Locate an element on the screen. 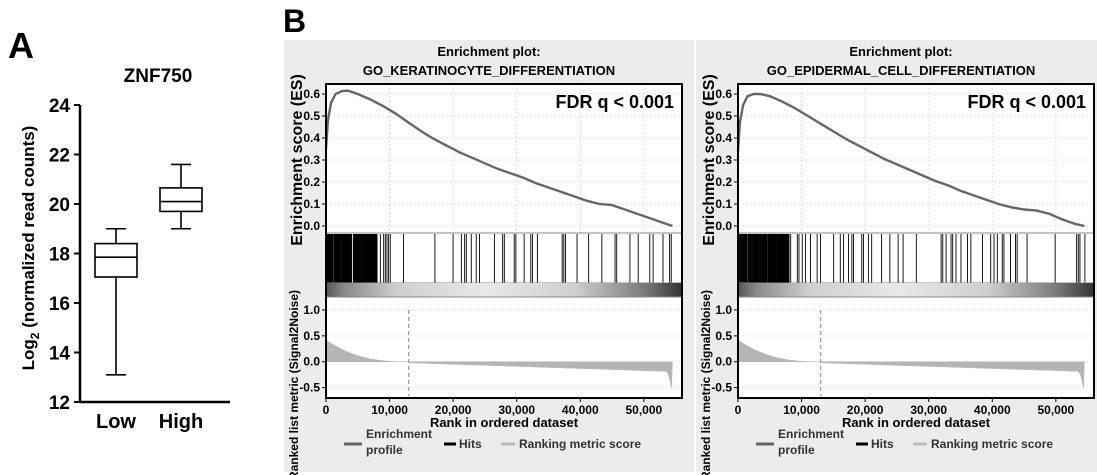  boxplot-y-tick-label: 18 is located at coordinates (59, 255).